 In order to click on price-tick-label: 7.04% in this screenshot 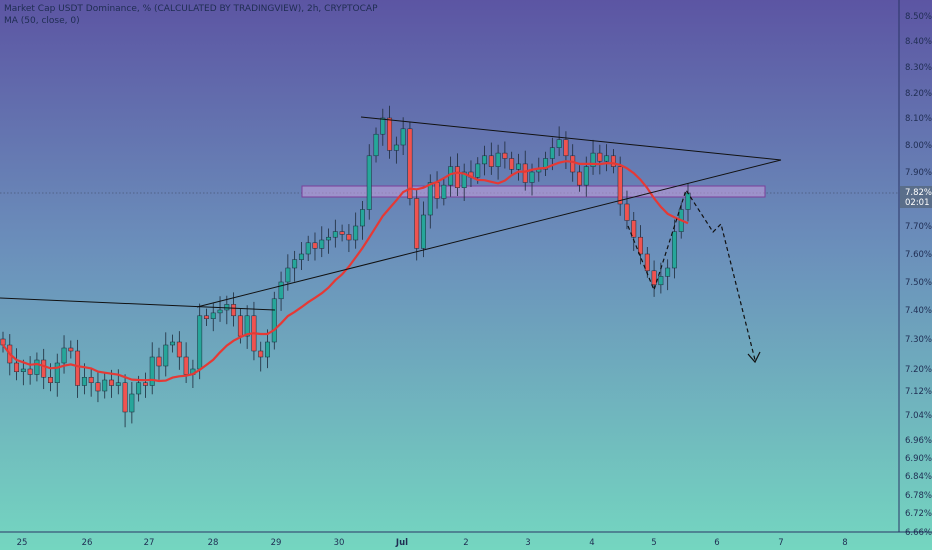, I will do `click(918, 416)`.